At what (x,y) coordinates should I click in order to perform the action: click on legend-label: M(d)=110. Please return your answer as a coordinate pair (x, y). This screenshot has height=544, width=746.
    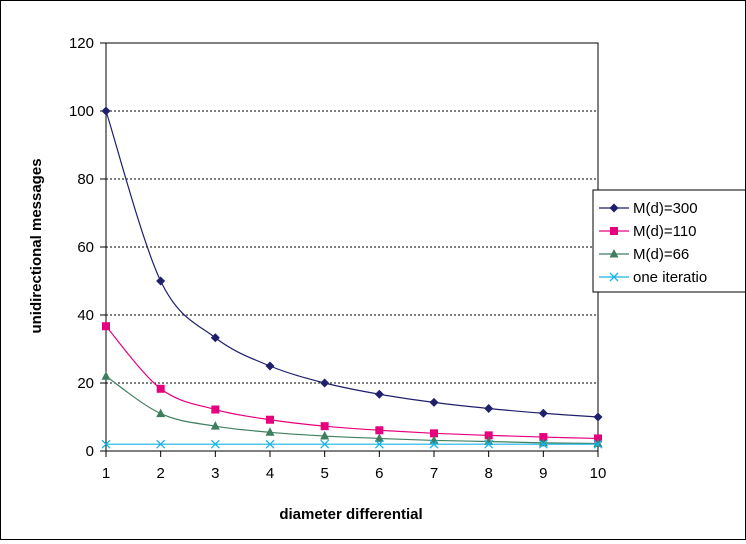
    Looking at the image, I should click on (665, 231).